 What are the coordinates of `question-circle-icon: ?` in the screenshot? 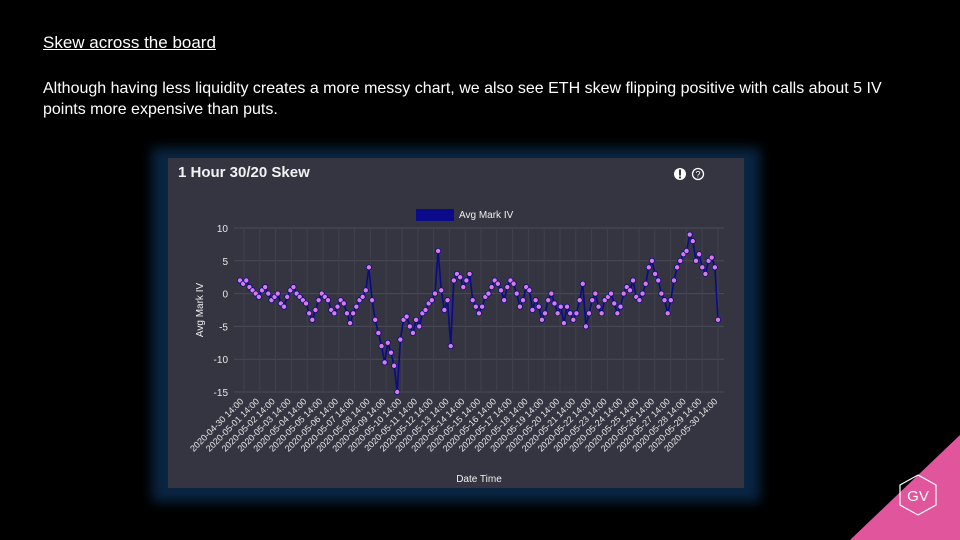 It's located at (698, 174).